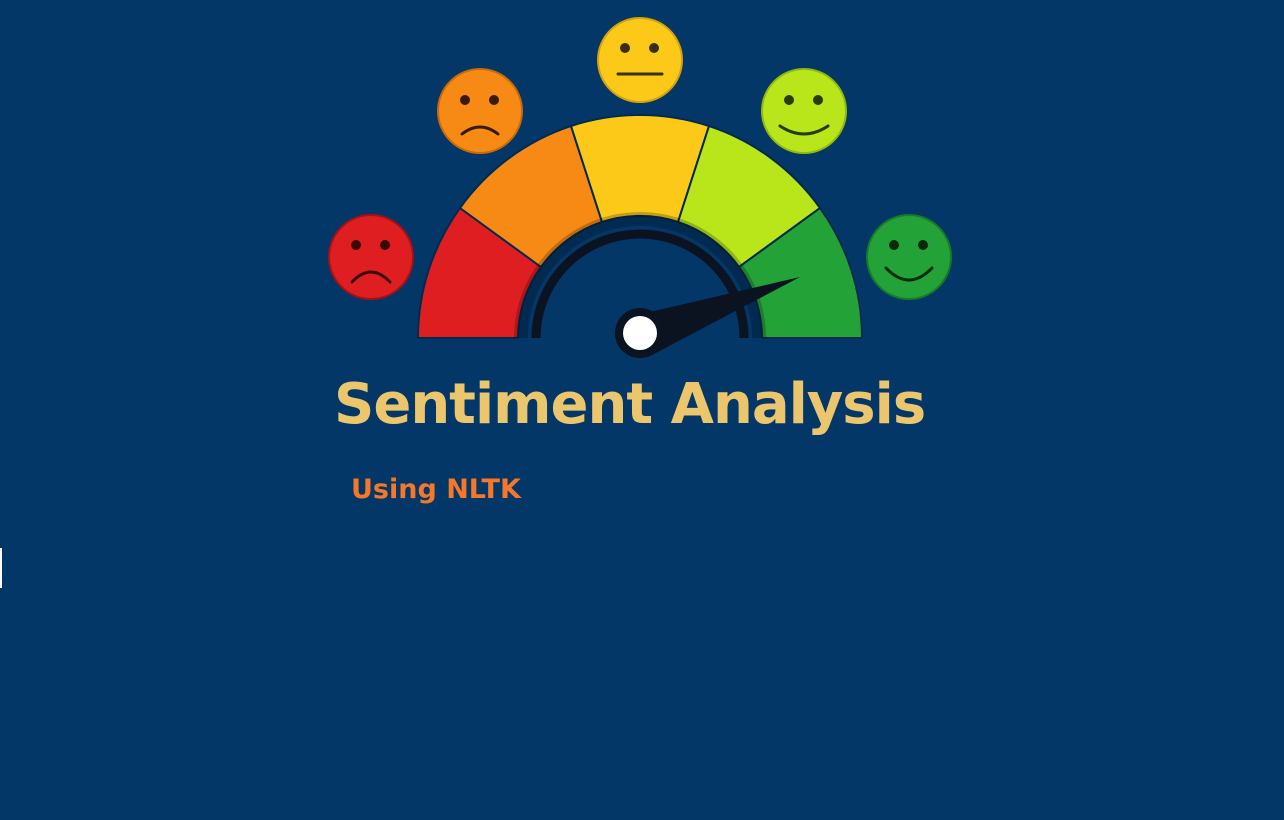 This screenshot has height=820, width=1284. Describe the element at coordinates (909, 257) in the screenshot. I see `big-smile-face-icon` at that location.